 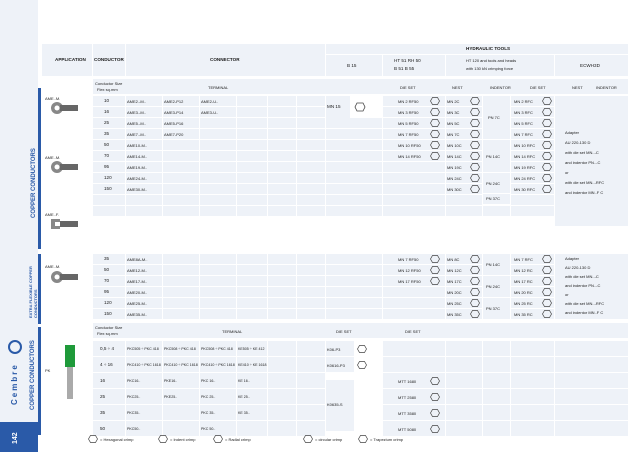 I want to click on die-set-ecwh: MN 10 RFC, so click(x=525, y=145).